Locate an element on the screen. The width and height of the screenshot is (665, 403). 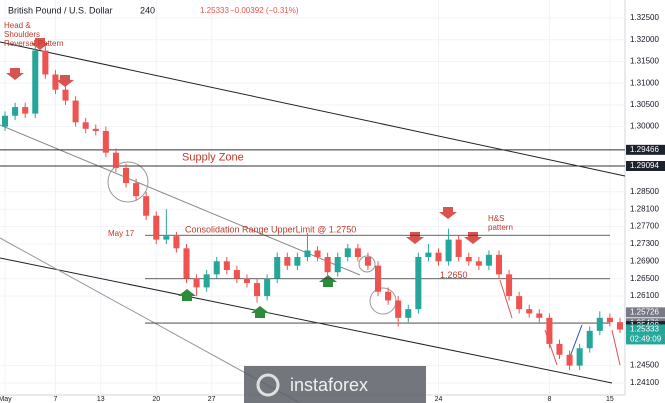
y-tick-label: 1.26500 is located at coordinates (644, 278).